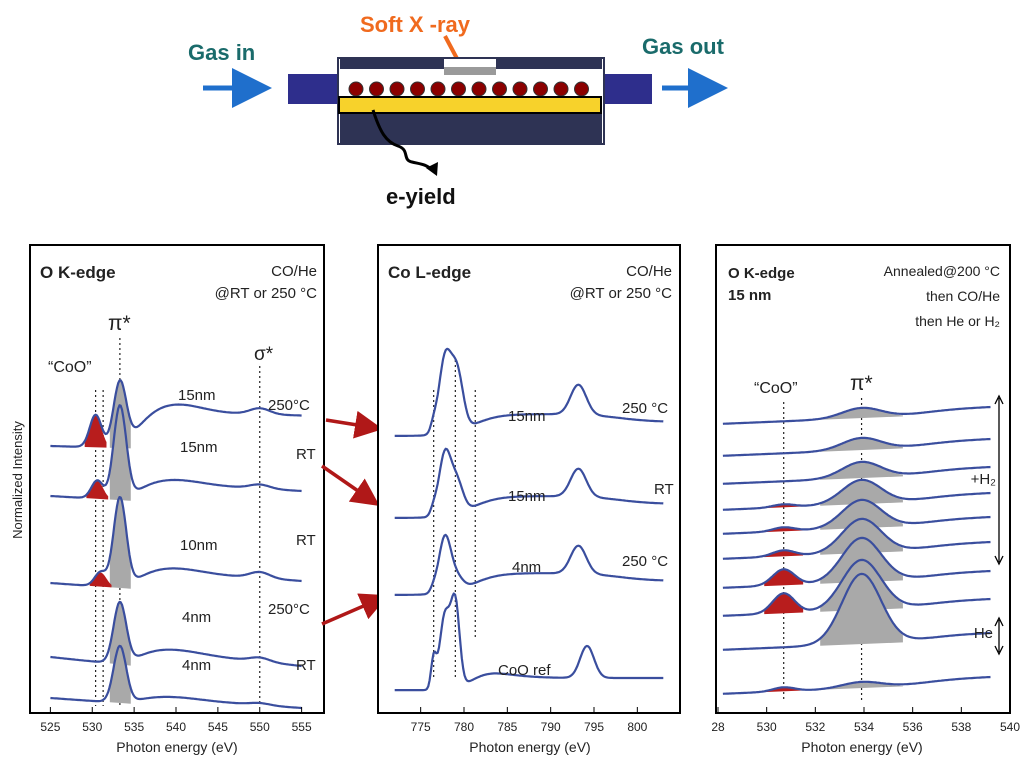 The width and height of the screenshot is (1023, 759). What do you see at coordinates (594, 727) in the screenshot?
I see `x-tick-label: 795` at bounding box center [594, 727].